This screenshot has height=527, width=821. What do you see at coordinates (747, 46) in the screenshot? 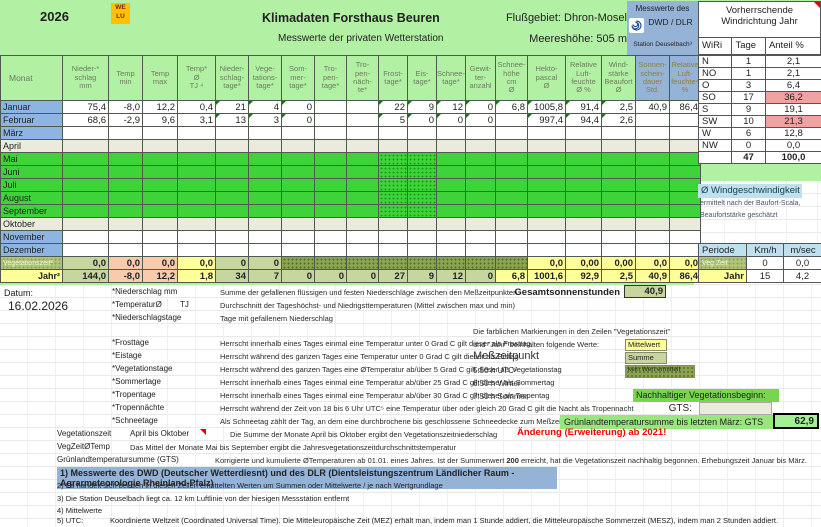
I see `wind-dir-col-tage: Tage` at bounding box center [747, 46].